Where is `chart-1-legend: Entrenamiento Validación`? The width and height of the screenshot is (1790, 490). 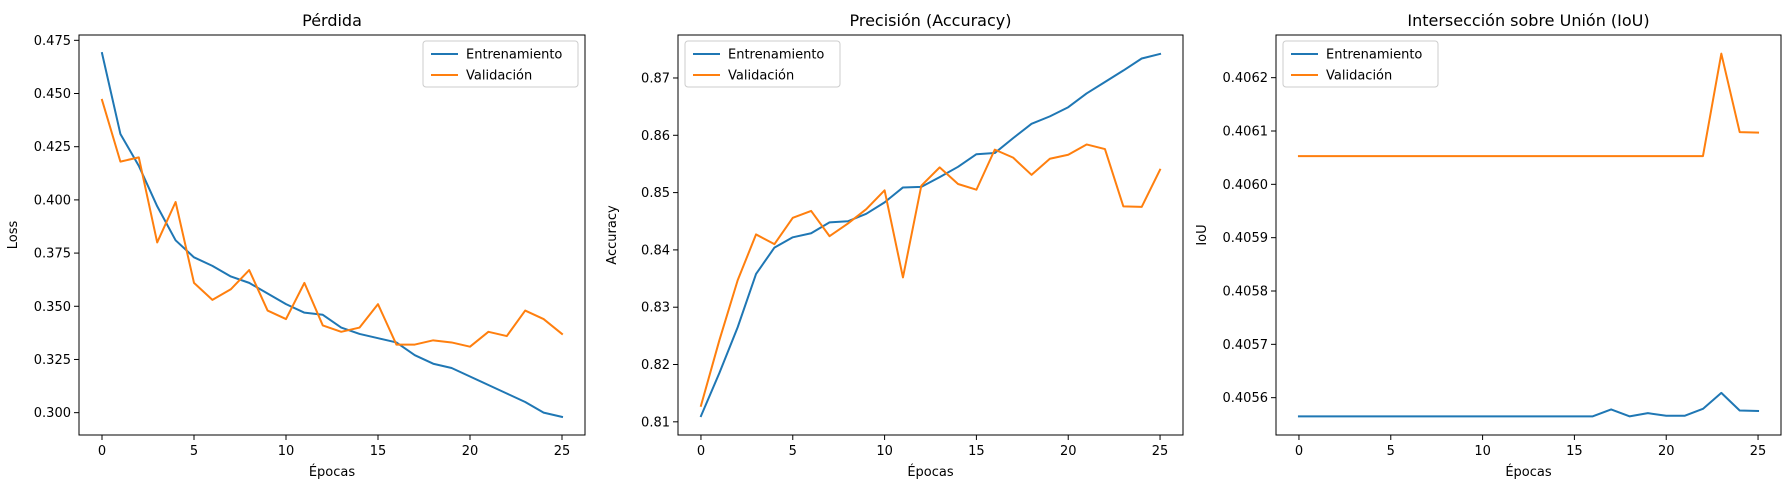 chart-1-legend: Entrenamiento Validación is located at coordinates (500, 64).